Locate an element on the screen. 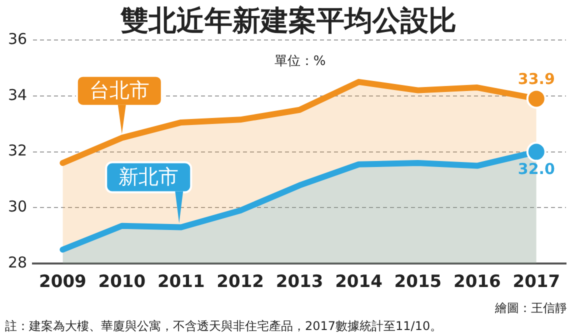  x-tick-label: 2017 is located at coordinates (536, 282).